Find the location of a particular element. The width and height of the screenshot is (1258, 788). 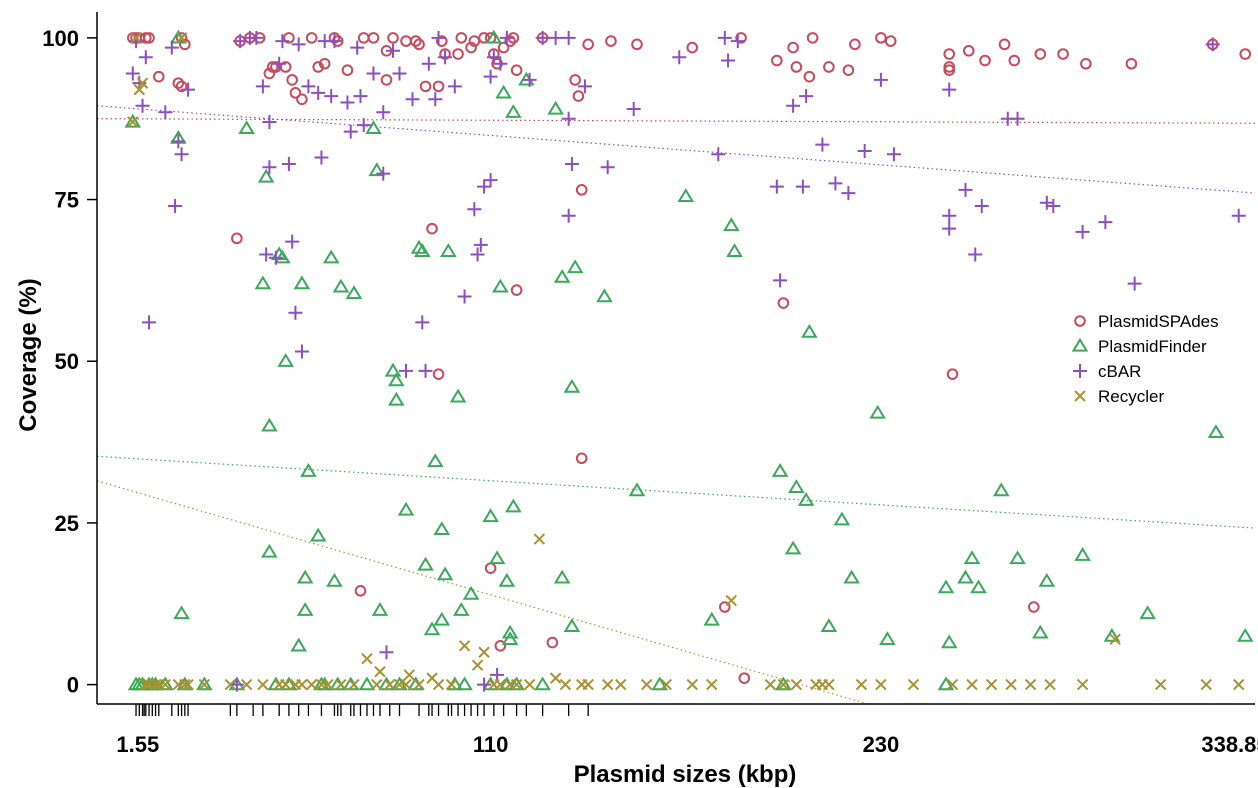

trend-line-plasmidfinder is located at coordinates (676, 492).